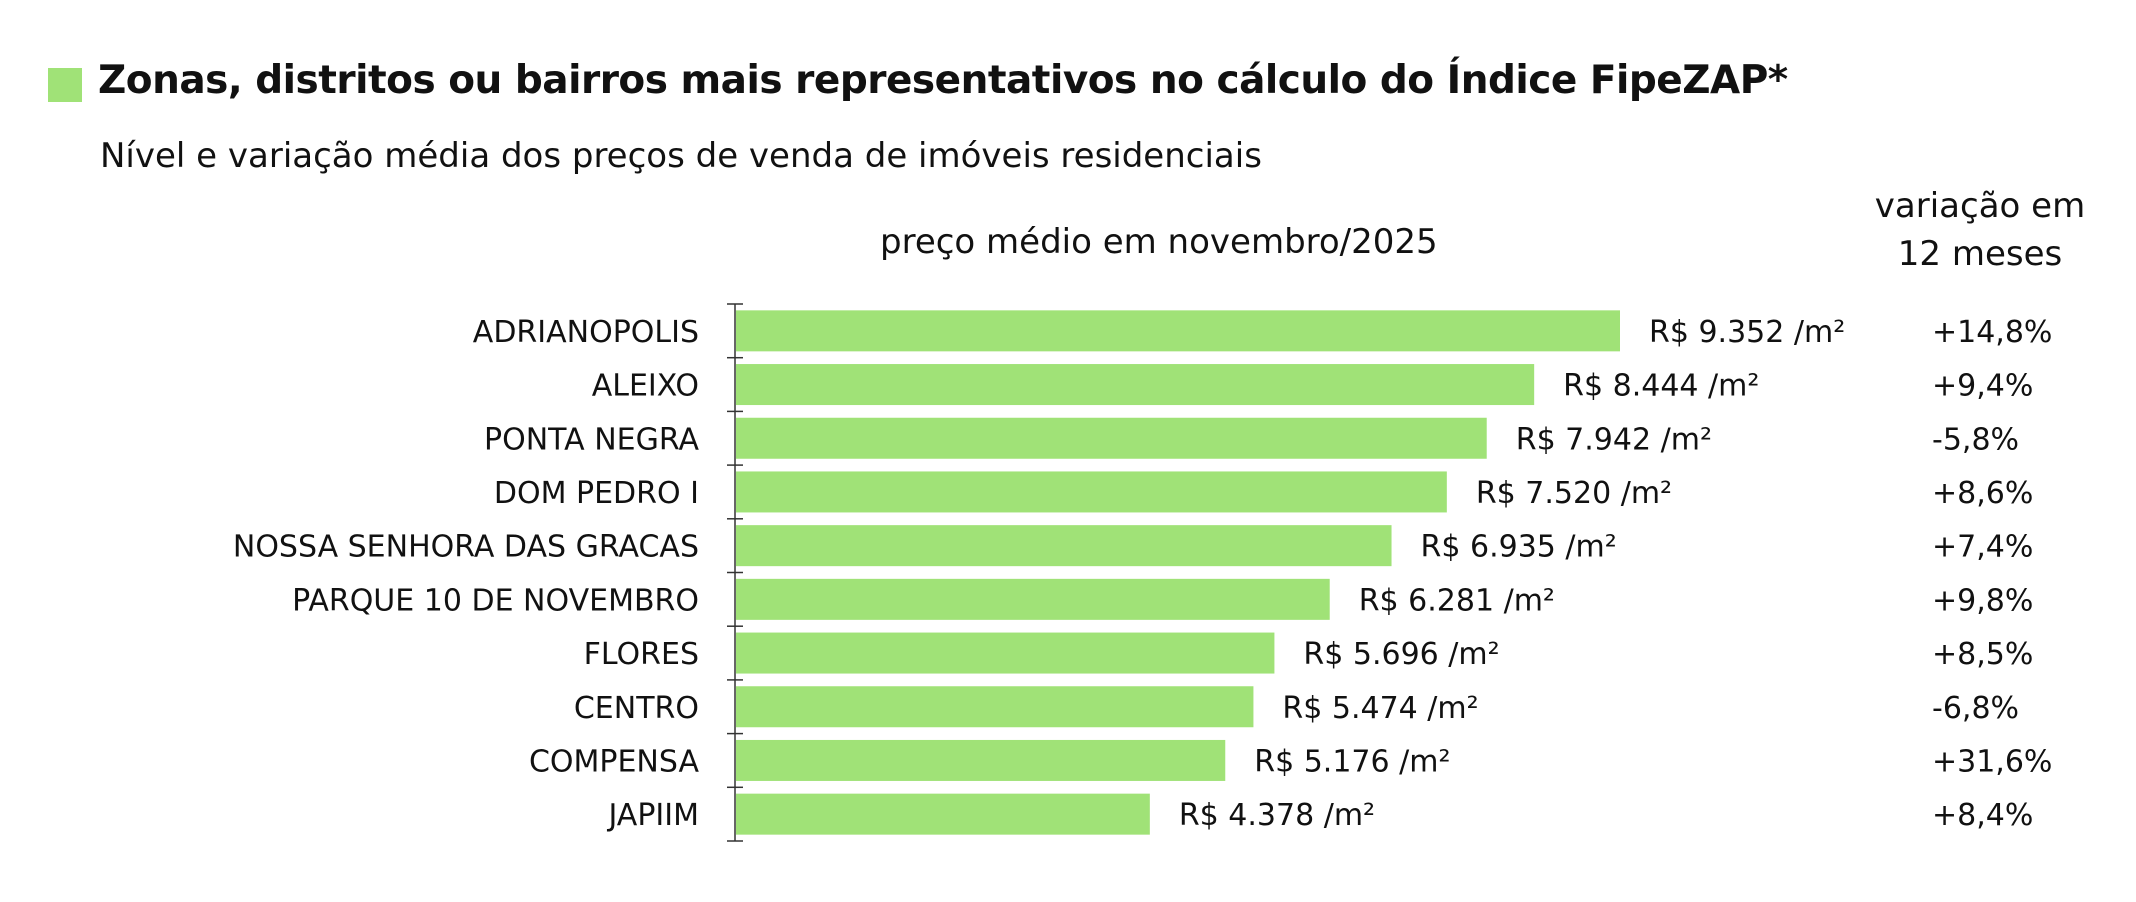 The image size is (2136, 902). I want to click on variation-header-line1: variação em, so click(1980, 206).